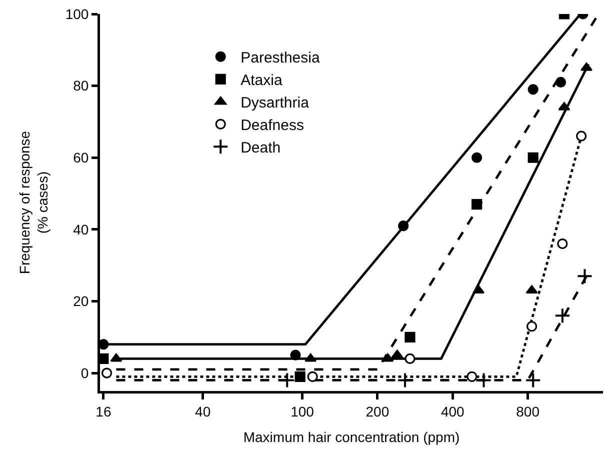  Describe the element at coordinates (77, 14) in the screenshot. I see `y-tick-label: 100` at that location.